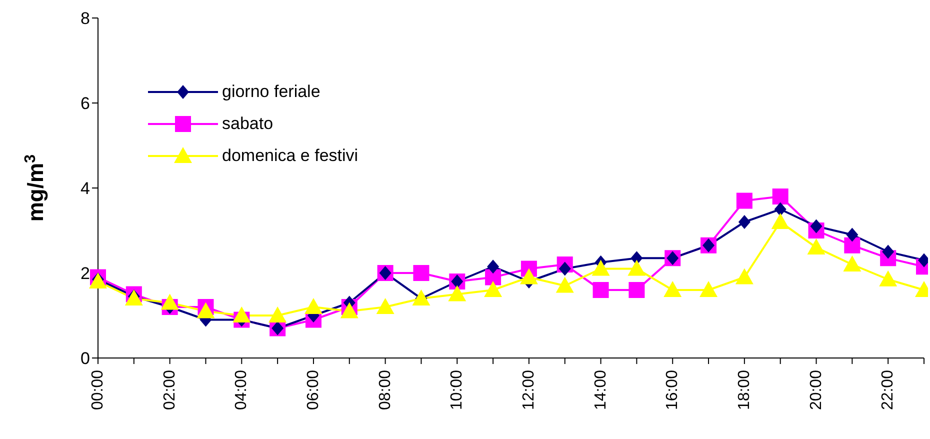 The width and height of the screenshot is (930, 439). I want to click on x-tick-label: 14:00, so click(601, 390).